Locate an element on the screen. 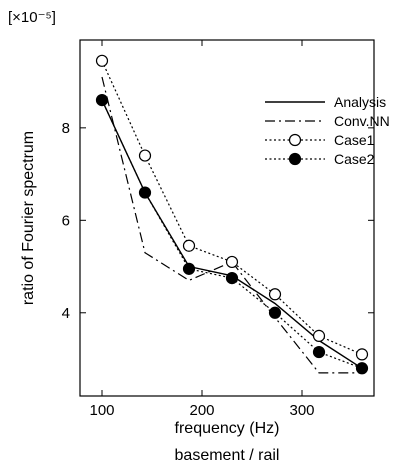 This screenshot has height=468, width=414. legend-label: Conv.NN is located at coordinates (362, 121).